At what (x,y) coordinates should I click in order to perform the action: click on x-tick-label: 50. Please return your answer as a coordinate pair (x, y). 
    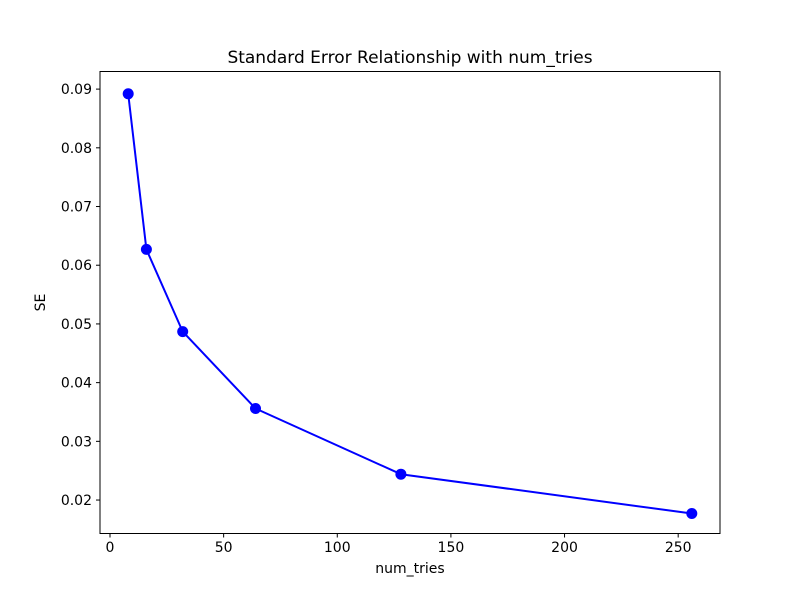
    Looking at the image, I should click on (224, 548).